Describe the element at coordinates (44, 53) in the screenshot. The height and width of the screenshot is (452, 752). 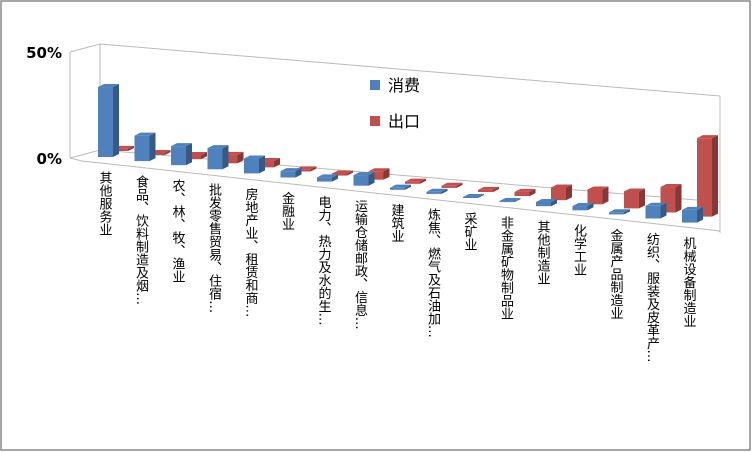
I see `y-tick-label: 50%` at that location.